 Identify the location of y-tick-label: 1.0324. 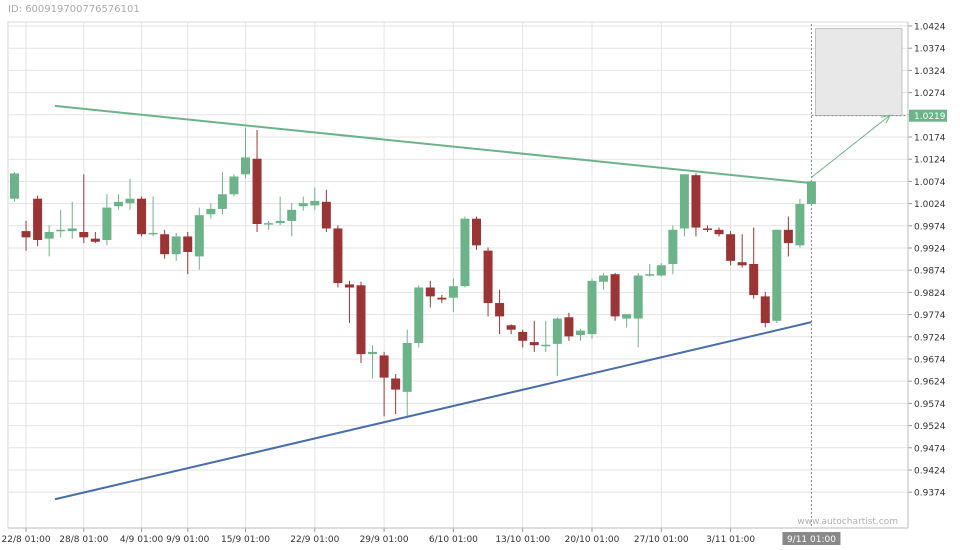
(930, 72).